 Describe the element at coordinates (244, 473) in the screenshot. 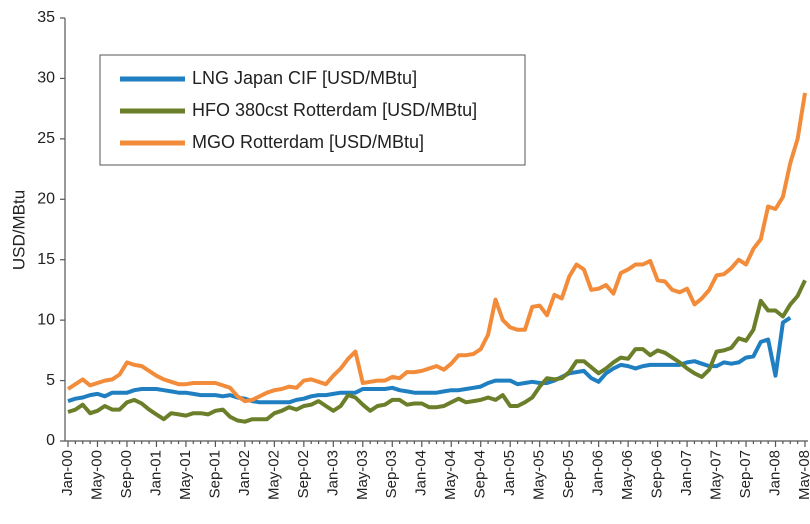

I see `x-tick-label: Jan-02` at that location.